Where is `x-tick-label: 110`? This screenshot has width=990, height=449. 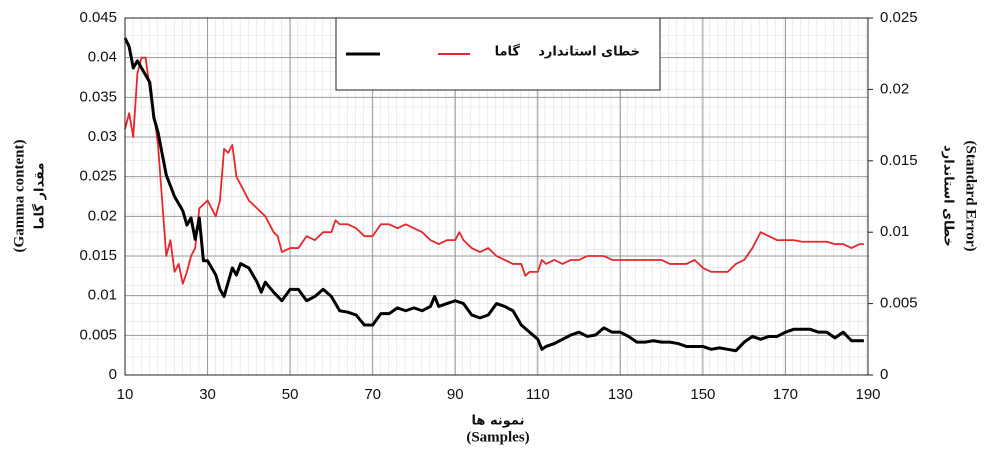 x-tick-label: 110 is located at coordinates (538, 394).